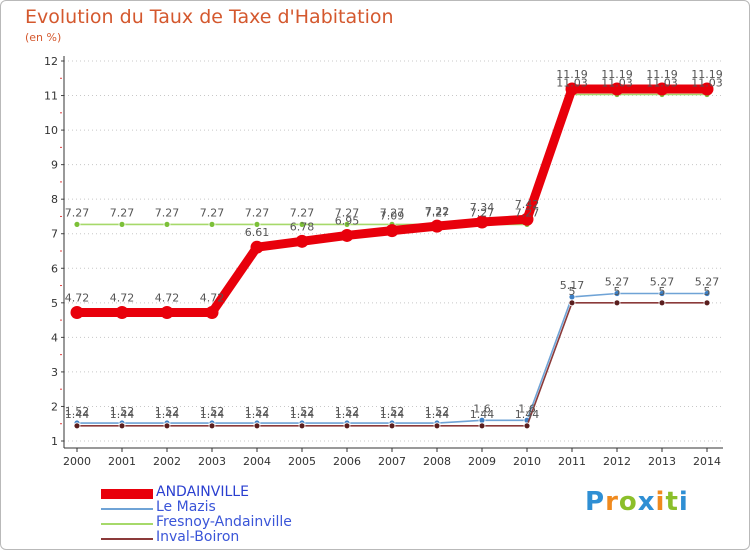  I want to click on data-label: 6.95, so click(347, 220).